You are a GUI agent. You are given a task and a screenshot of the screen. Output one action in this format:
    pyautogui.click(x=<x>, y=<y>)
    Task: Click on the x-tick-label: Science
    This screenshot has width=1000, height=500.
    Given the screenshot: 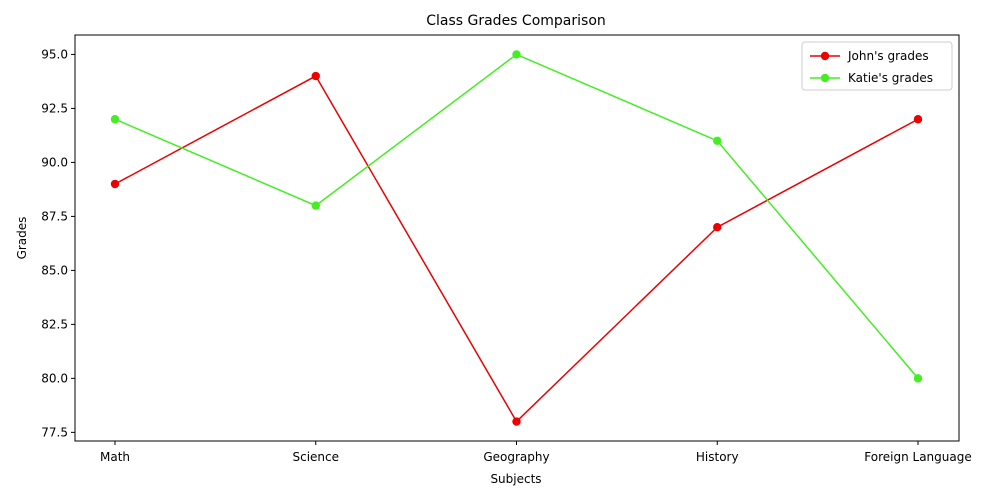 What is the action you would take?
    pyautogui.click(x=315, y=457)
    